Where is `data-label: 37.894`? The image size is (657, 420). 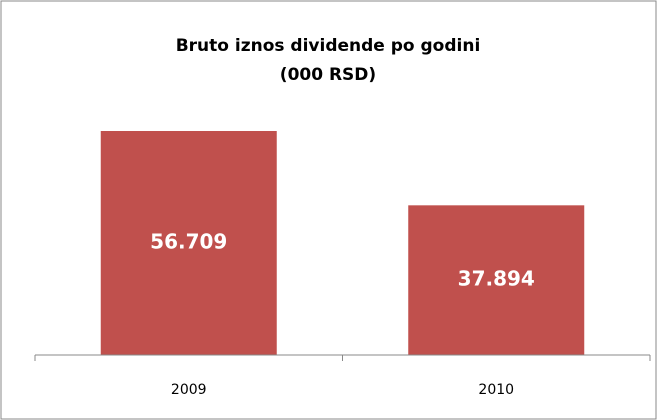
data-label: 37.894 is located at coordinates (496, 279).